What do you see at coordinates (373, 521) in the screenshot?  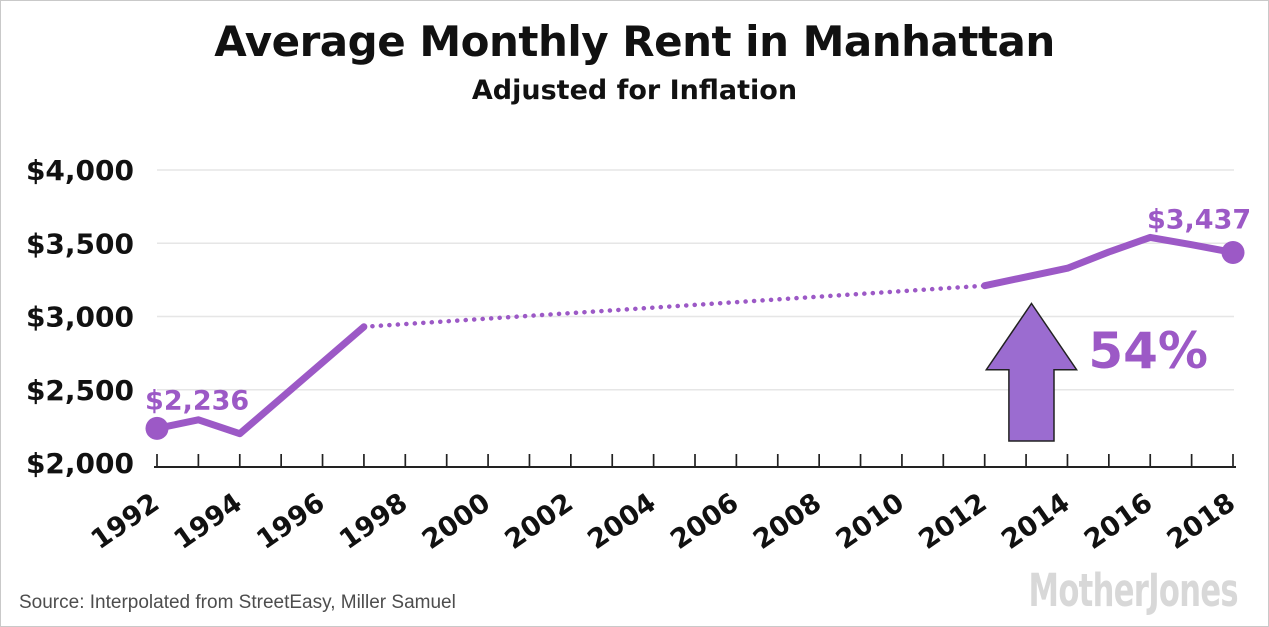 I see `x-axis-tick-label: 1998` at bounding box center [373, 521].